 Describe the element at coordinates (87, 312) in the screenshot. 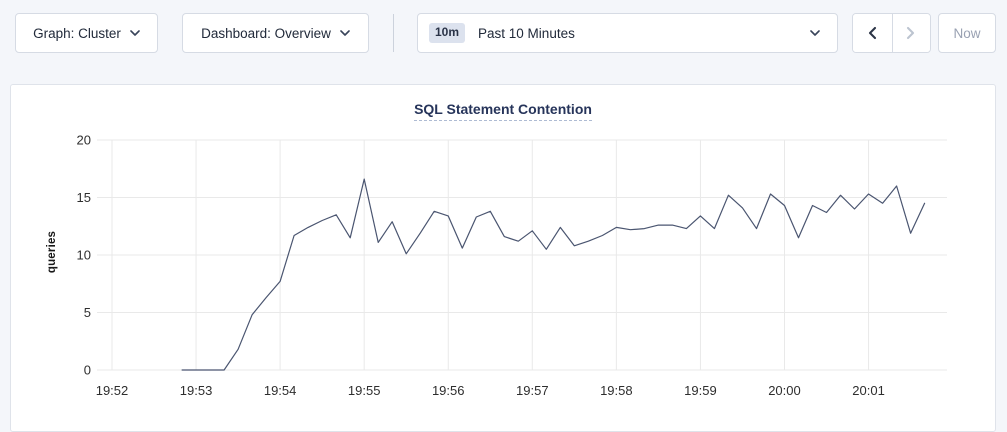

I see `y-tick-label: 5` at that location.